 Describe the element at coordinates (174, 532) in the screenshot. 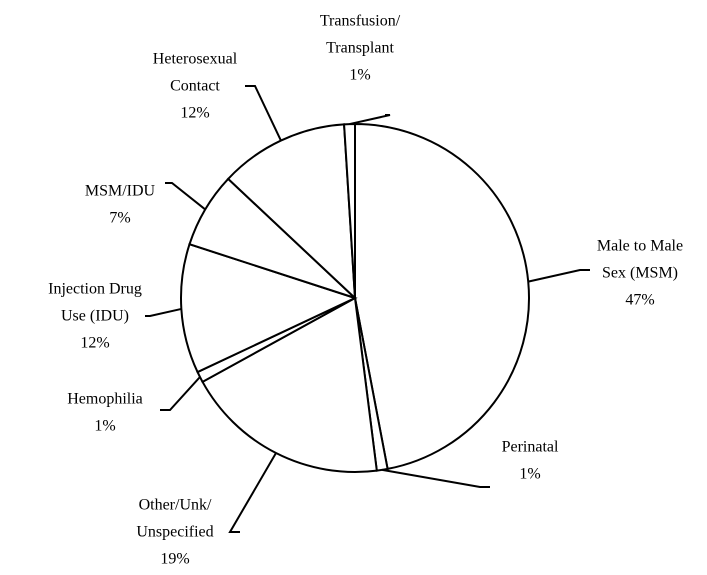

I see `slice-label: Unspecified` at that location.